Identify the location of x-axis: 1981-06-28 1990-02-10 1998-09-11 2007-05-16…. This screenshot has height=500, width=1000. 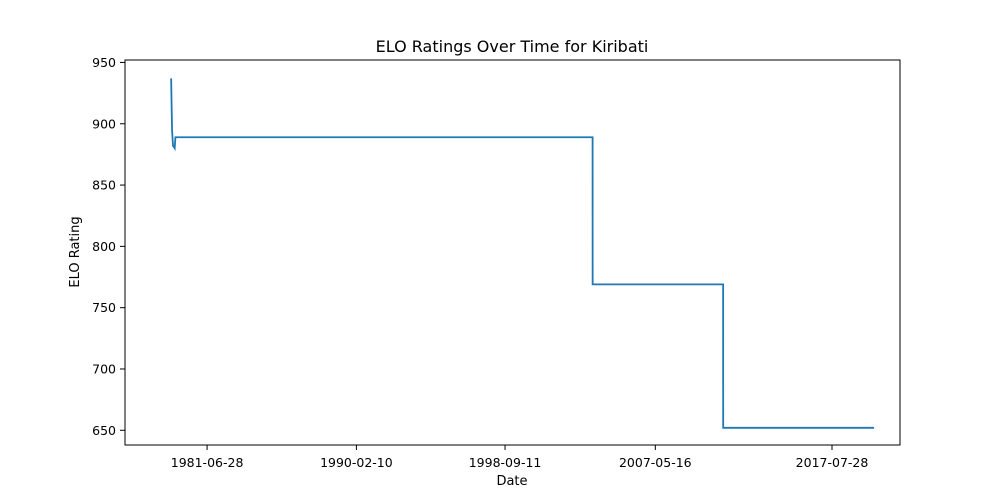
(520, 457).